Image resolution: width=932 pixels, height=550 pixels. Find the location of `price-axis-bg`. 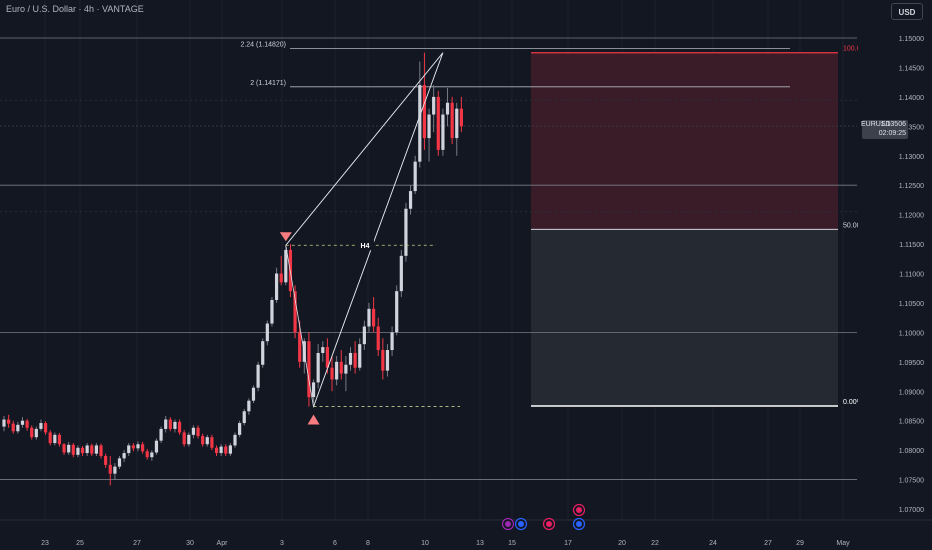

price-axis-bg is located at coordinates (895, 275).